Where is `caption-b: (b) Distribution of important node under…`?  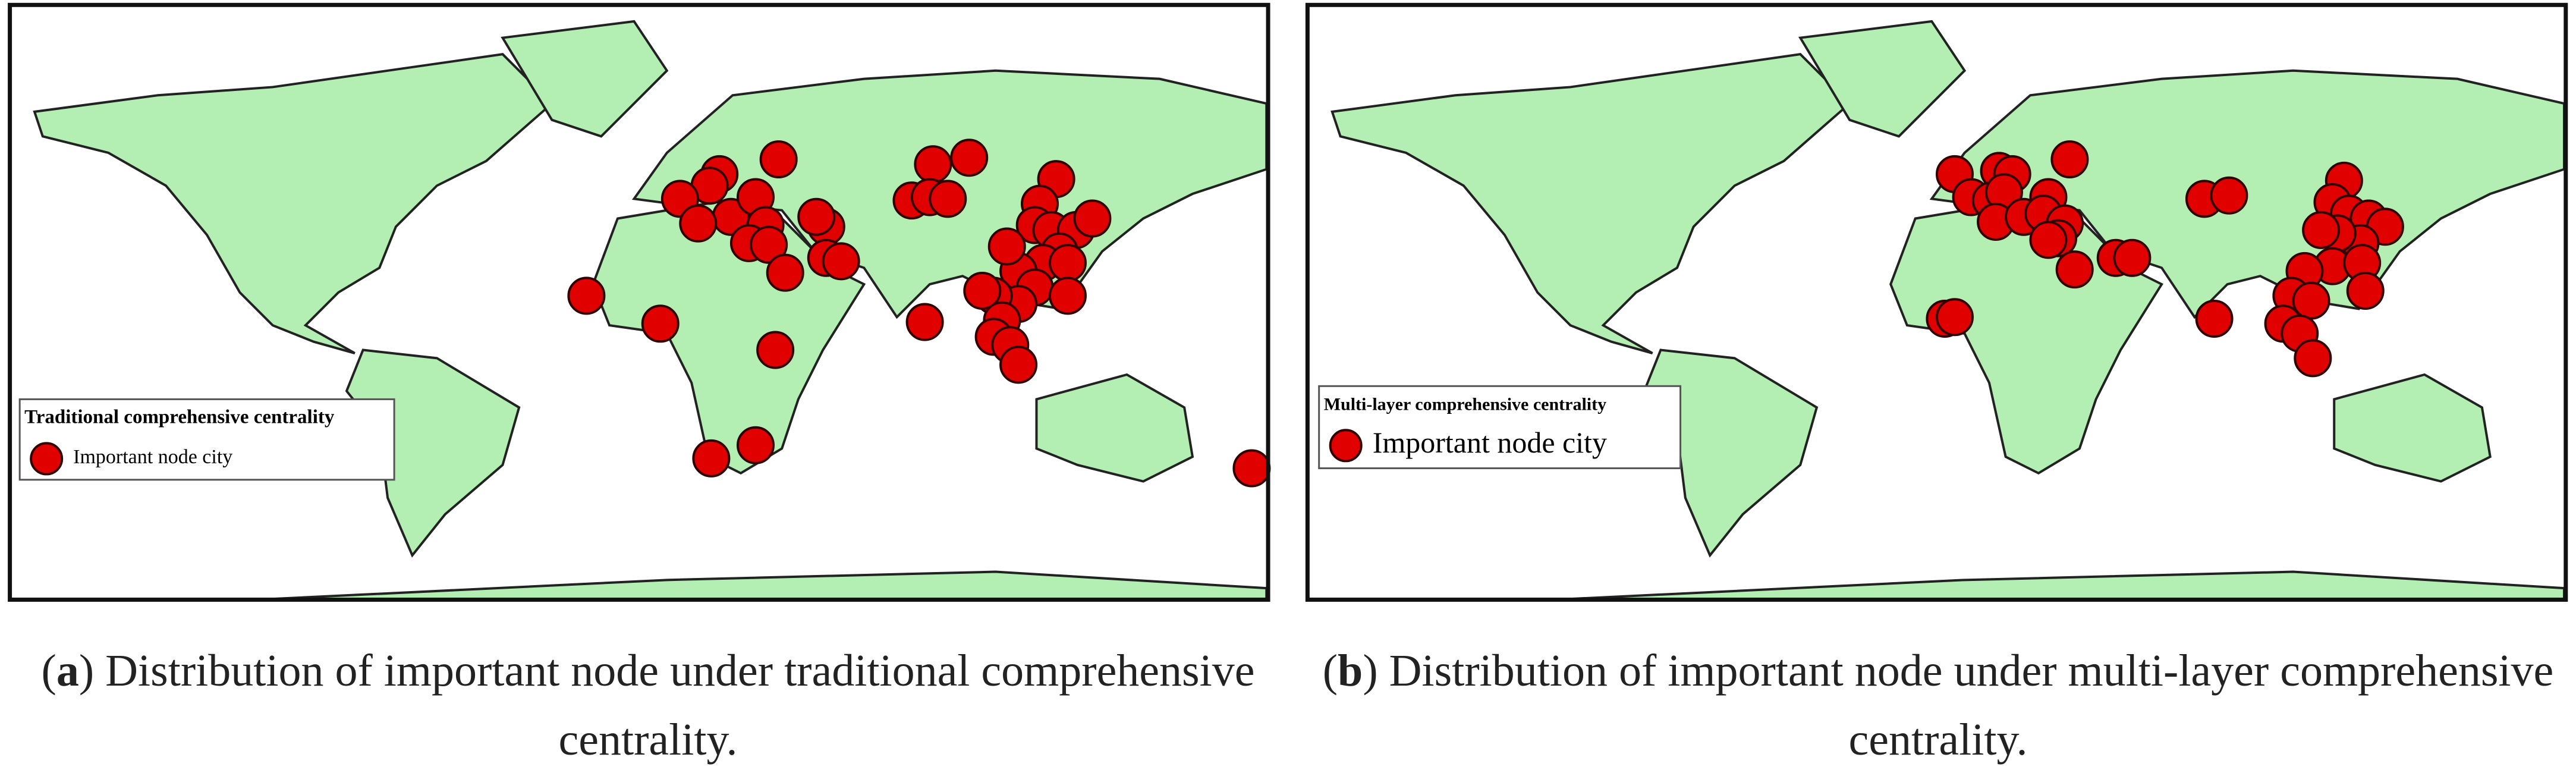 caption-b: (b) Distribution of important node under… is located at coordinates (1938, 705).